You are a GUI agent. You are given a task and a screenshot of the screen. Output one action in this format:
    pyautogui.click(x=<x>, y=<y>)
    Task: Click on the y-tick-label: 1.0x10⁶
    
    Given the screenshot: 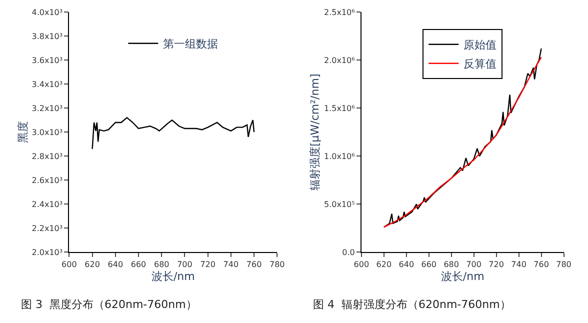 What is the action you would take?
    pyautogui.click(x=339, y=156)
    